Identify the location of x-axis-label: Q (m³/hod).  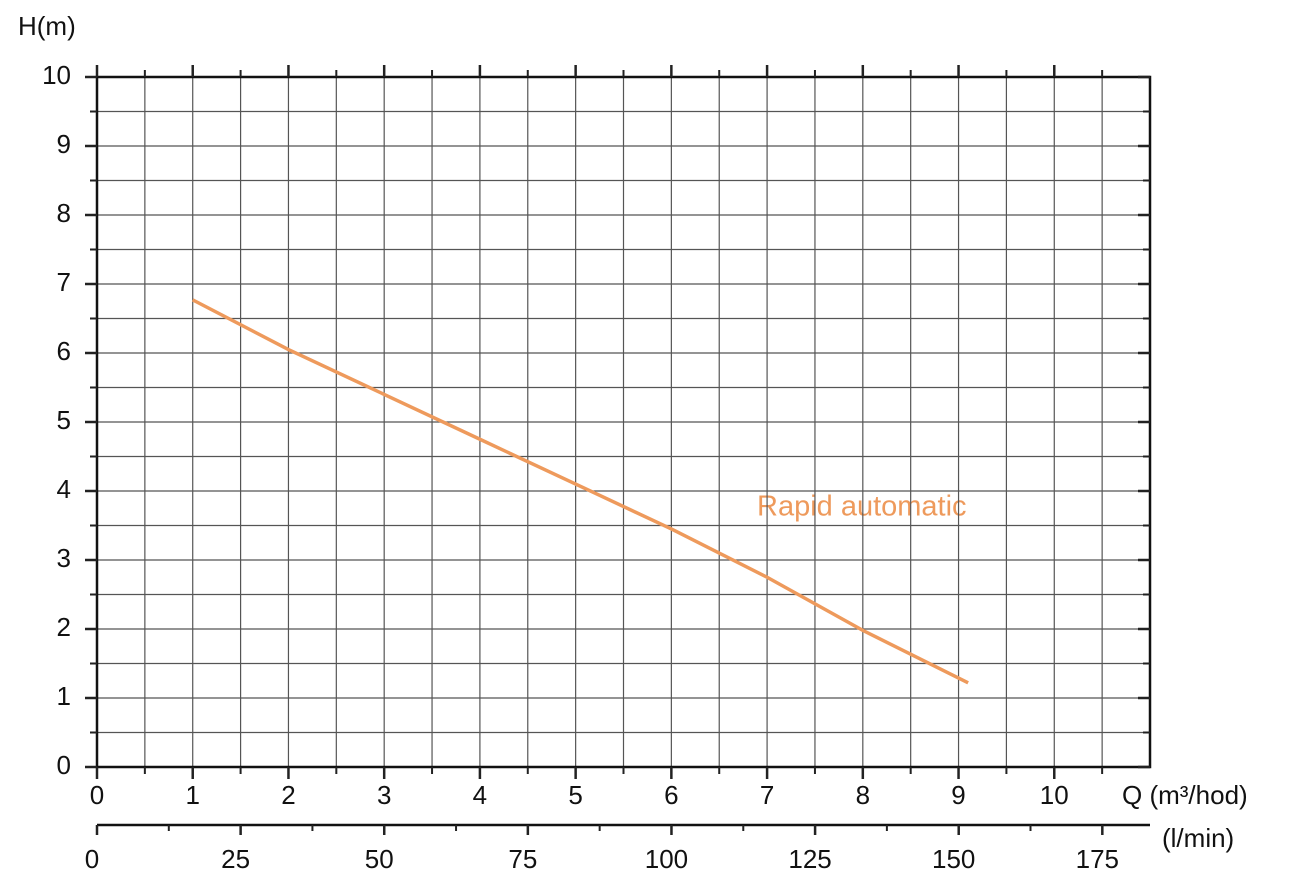
(1185, 795).